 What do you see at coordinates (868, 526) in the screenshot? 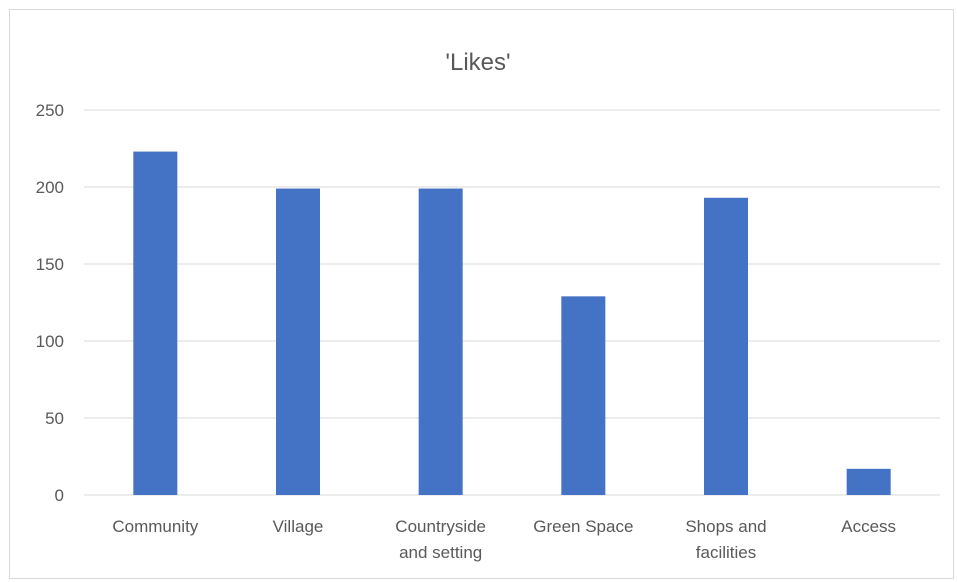
I see `x-category-label: Access` at bounding box center [868, 526].